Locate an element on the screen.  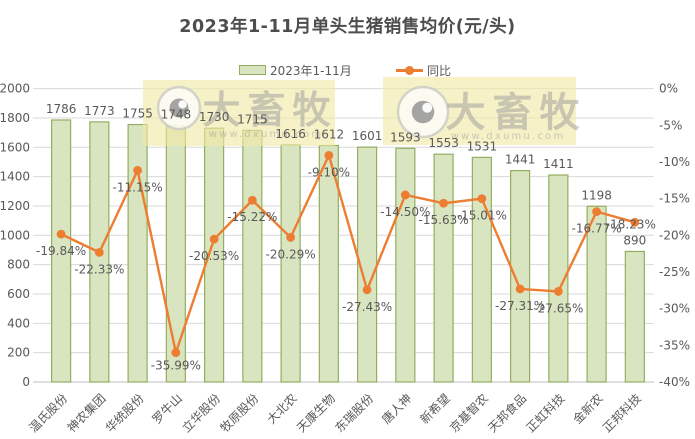
yoy-value-label: -16.77% is located at coordinates (597, 229).